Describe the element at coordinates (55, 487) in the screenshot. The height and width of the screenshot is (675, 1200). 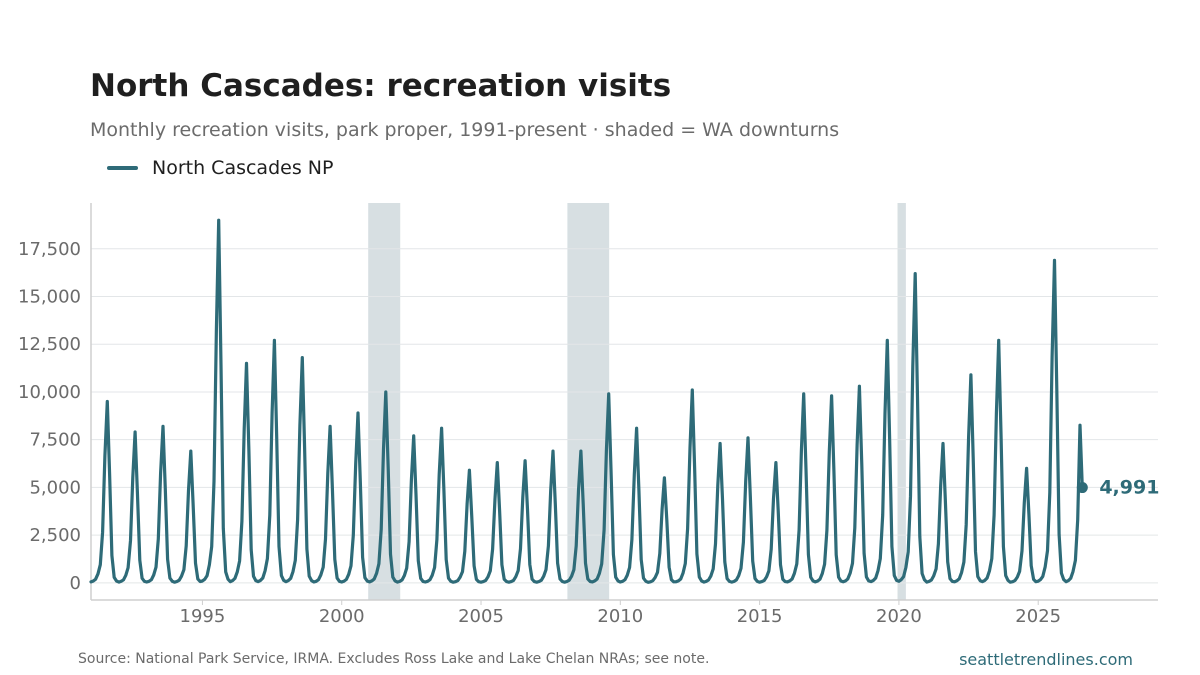
I see `y-tick-label: 5,000` at that location.